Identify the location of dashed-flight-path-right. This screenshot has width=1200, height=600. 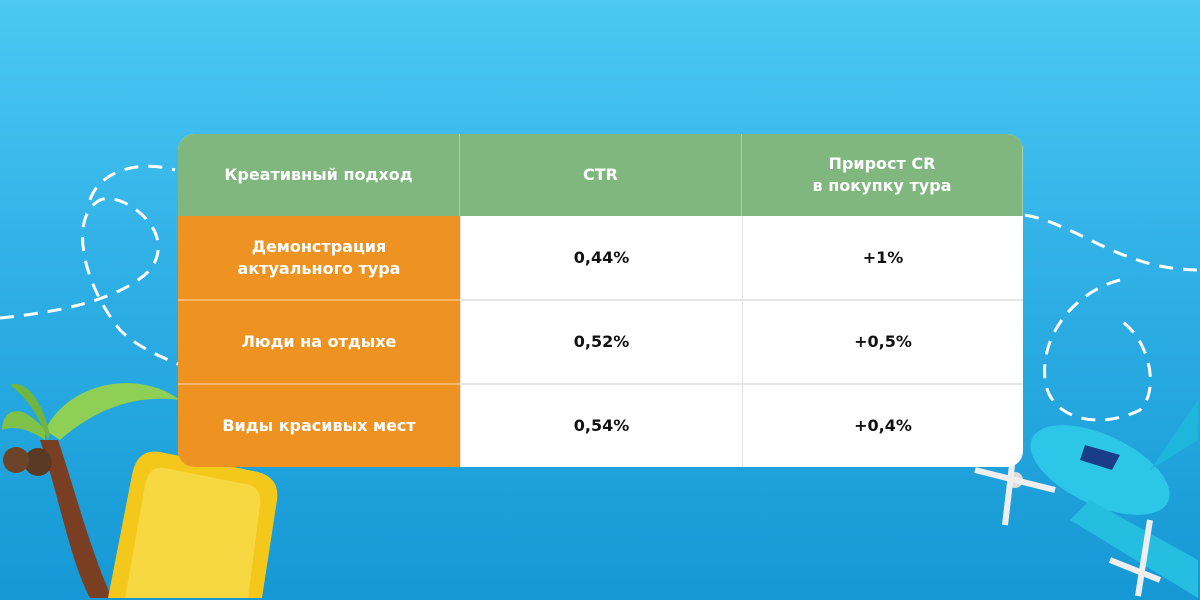
(1112, 317).